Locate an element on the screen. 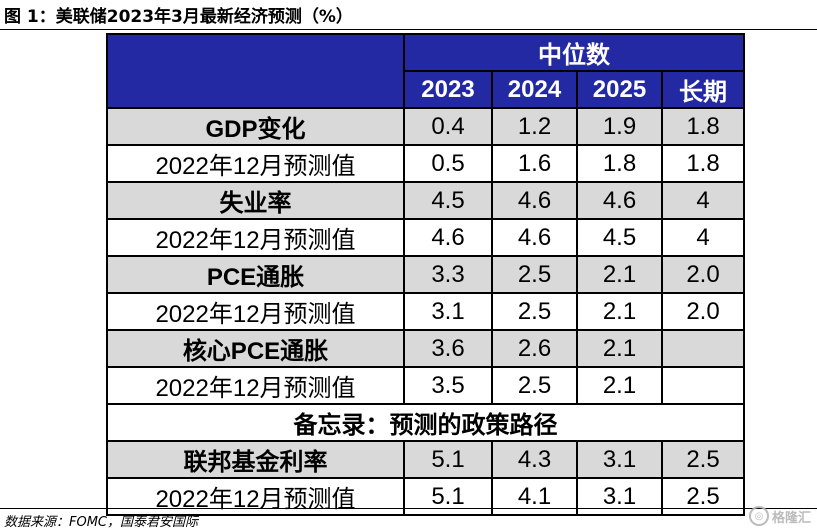 Image resolution: width=817 pixels, height=531 pixels. row-label: 失业率 is located at coordinates (255, 200).